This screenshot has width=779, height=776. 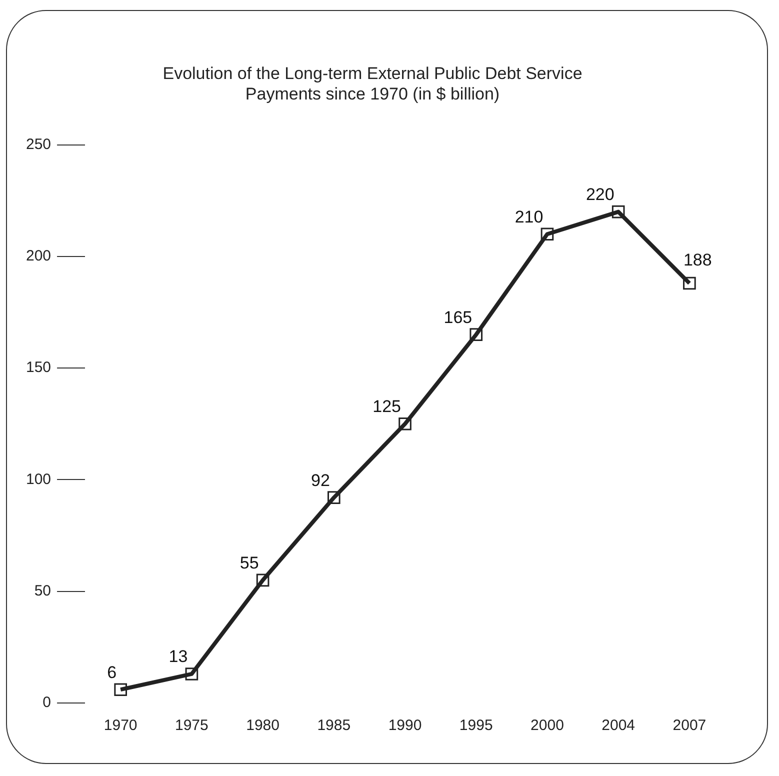 I want to click on data-label: 92, so click(x=320, y=480).